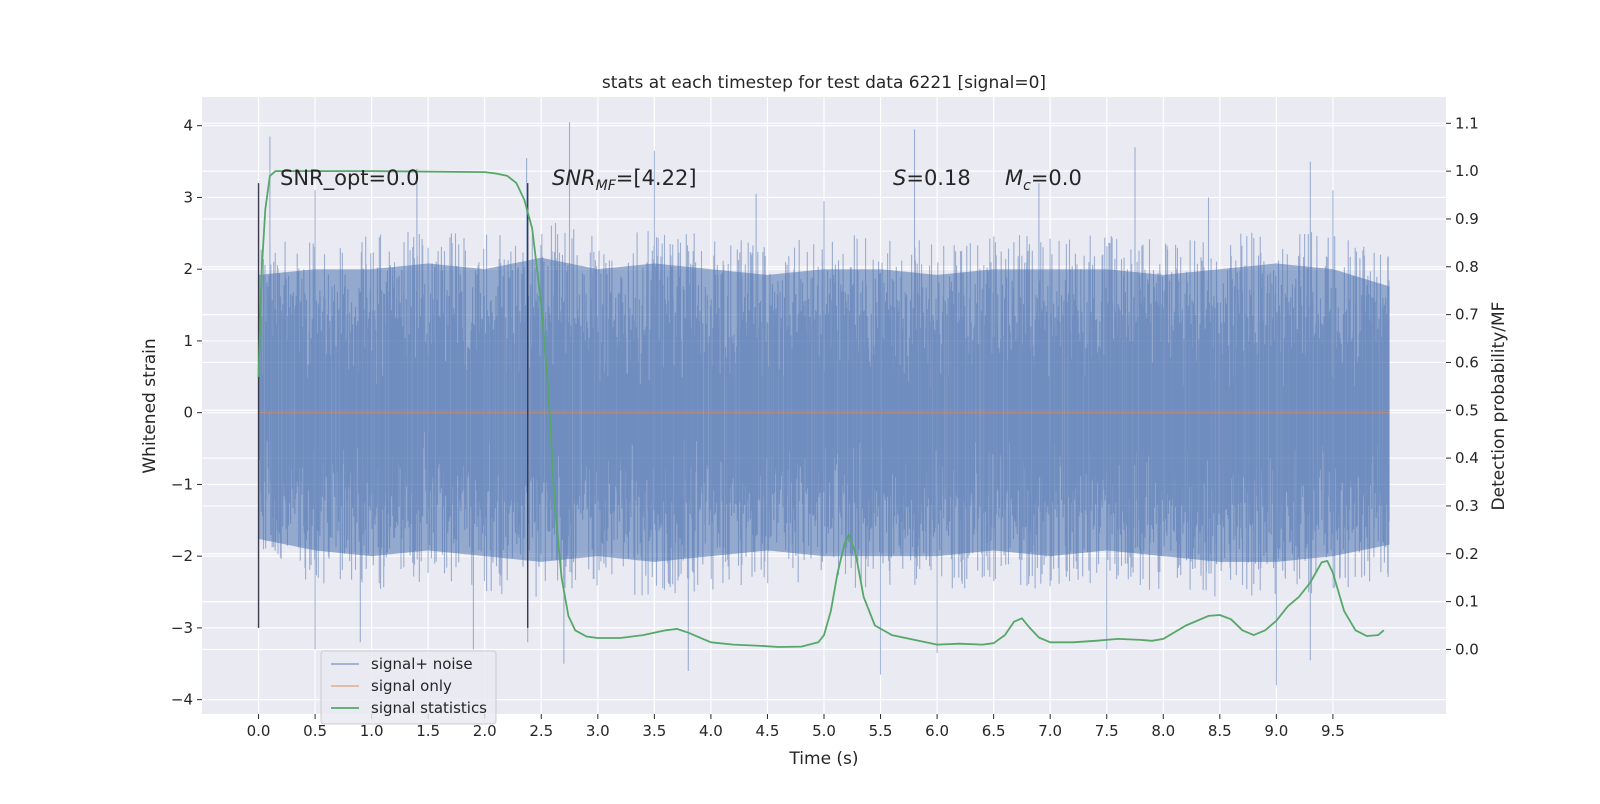  What do you see at coordinates (188, 341) in the screenshot?
I see `y-tick-label: 1` at bounding box center [188, 341].